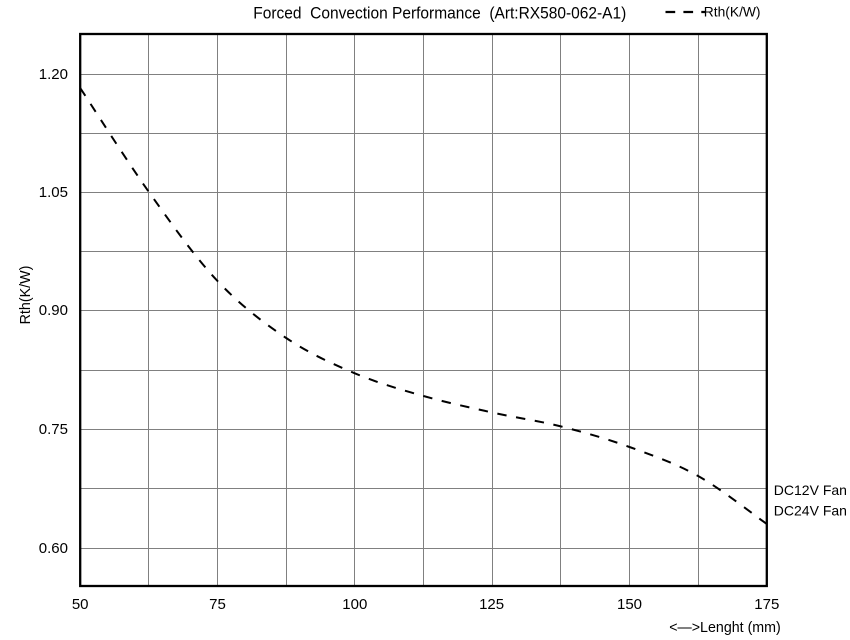 The width and height of the screenshot is (850, 640). What do you see at coordinates (491, 604) in the screenshot?
I see `svg-text: 125` at bounding box center [491, 604].